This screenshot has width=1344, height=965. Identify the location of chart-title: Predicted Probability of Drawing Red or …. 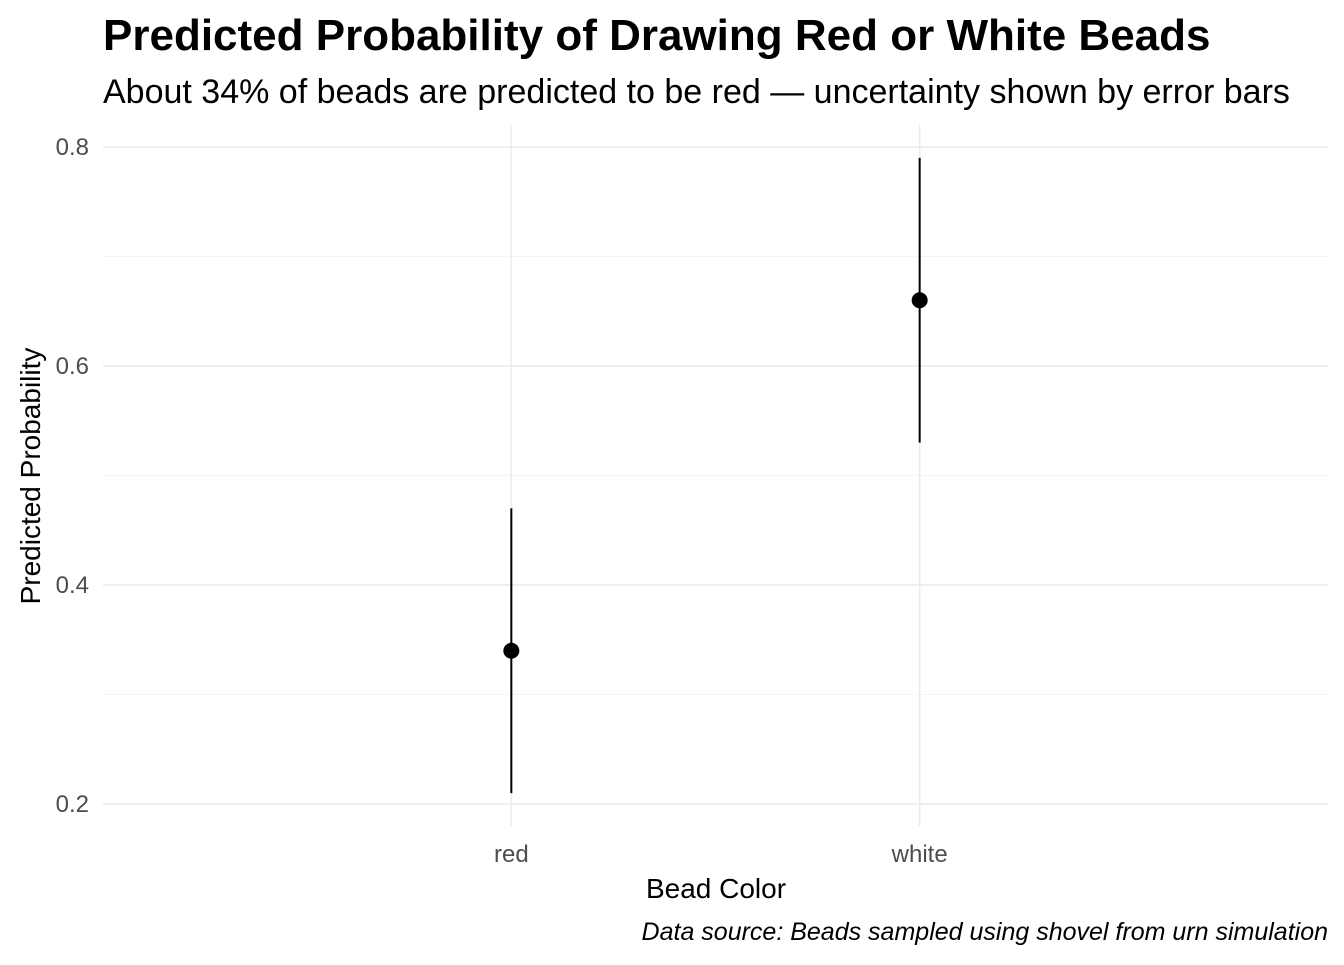
(657, 35).